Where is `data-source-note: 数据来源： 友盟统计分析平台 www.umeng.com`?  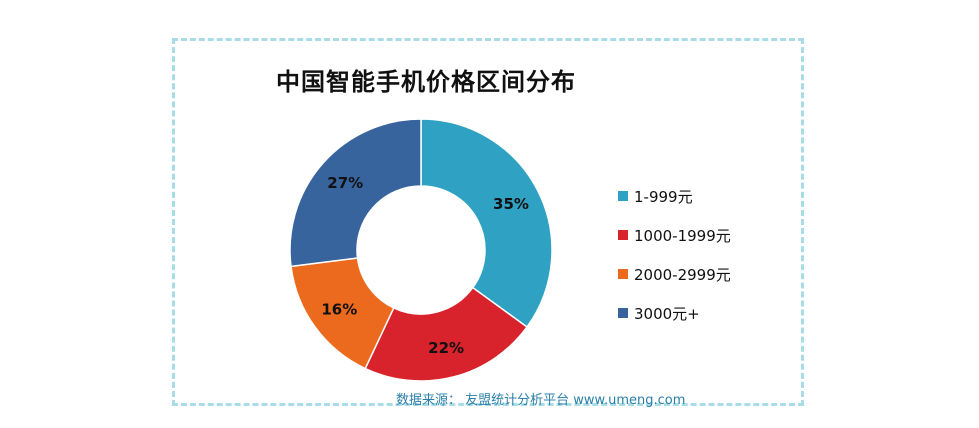 data-source-note: 数据来源： 友盟统计分析平台 www.umeng.com is located at coordinates (541, 400).